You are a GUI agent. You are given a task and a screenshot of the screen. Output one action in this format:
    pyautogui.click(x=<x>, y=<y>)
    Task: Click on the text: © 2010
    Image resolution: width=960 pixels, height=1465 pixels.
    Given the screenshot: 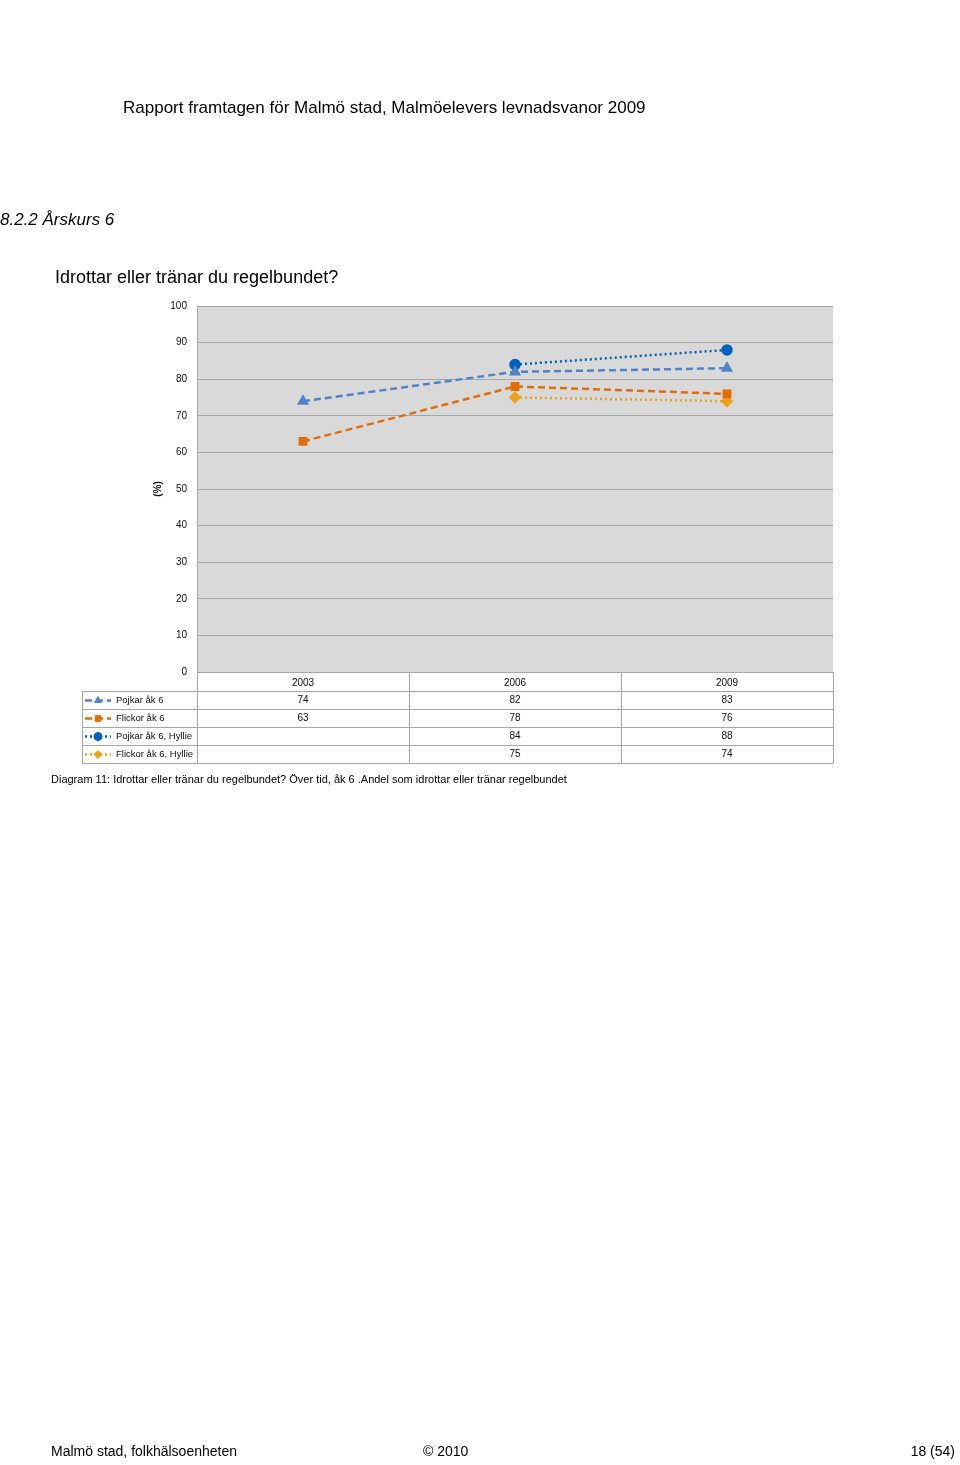 What is the action you would take?
    pyautogui.click(x=446, y=1451)
    